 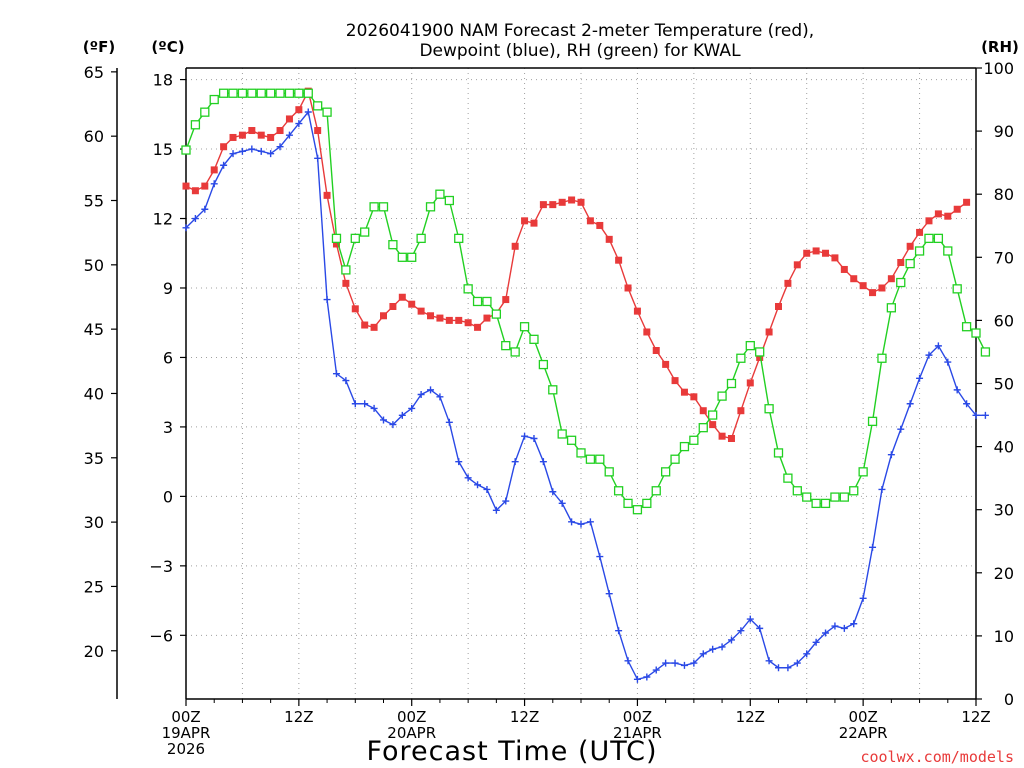 I want to click on fahrenheit-tick-label: 25, so click(x=94, y=586).